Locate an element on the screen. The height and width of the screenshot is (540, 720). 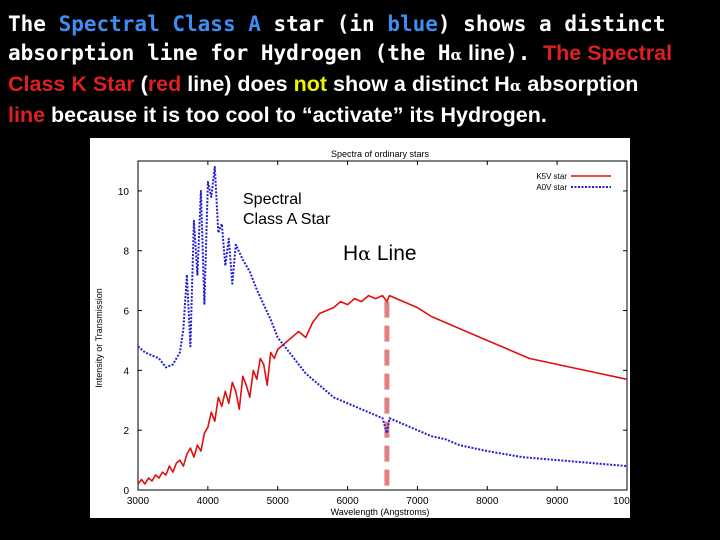
heading-text: line is located at coordinates (484, 53).